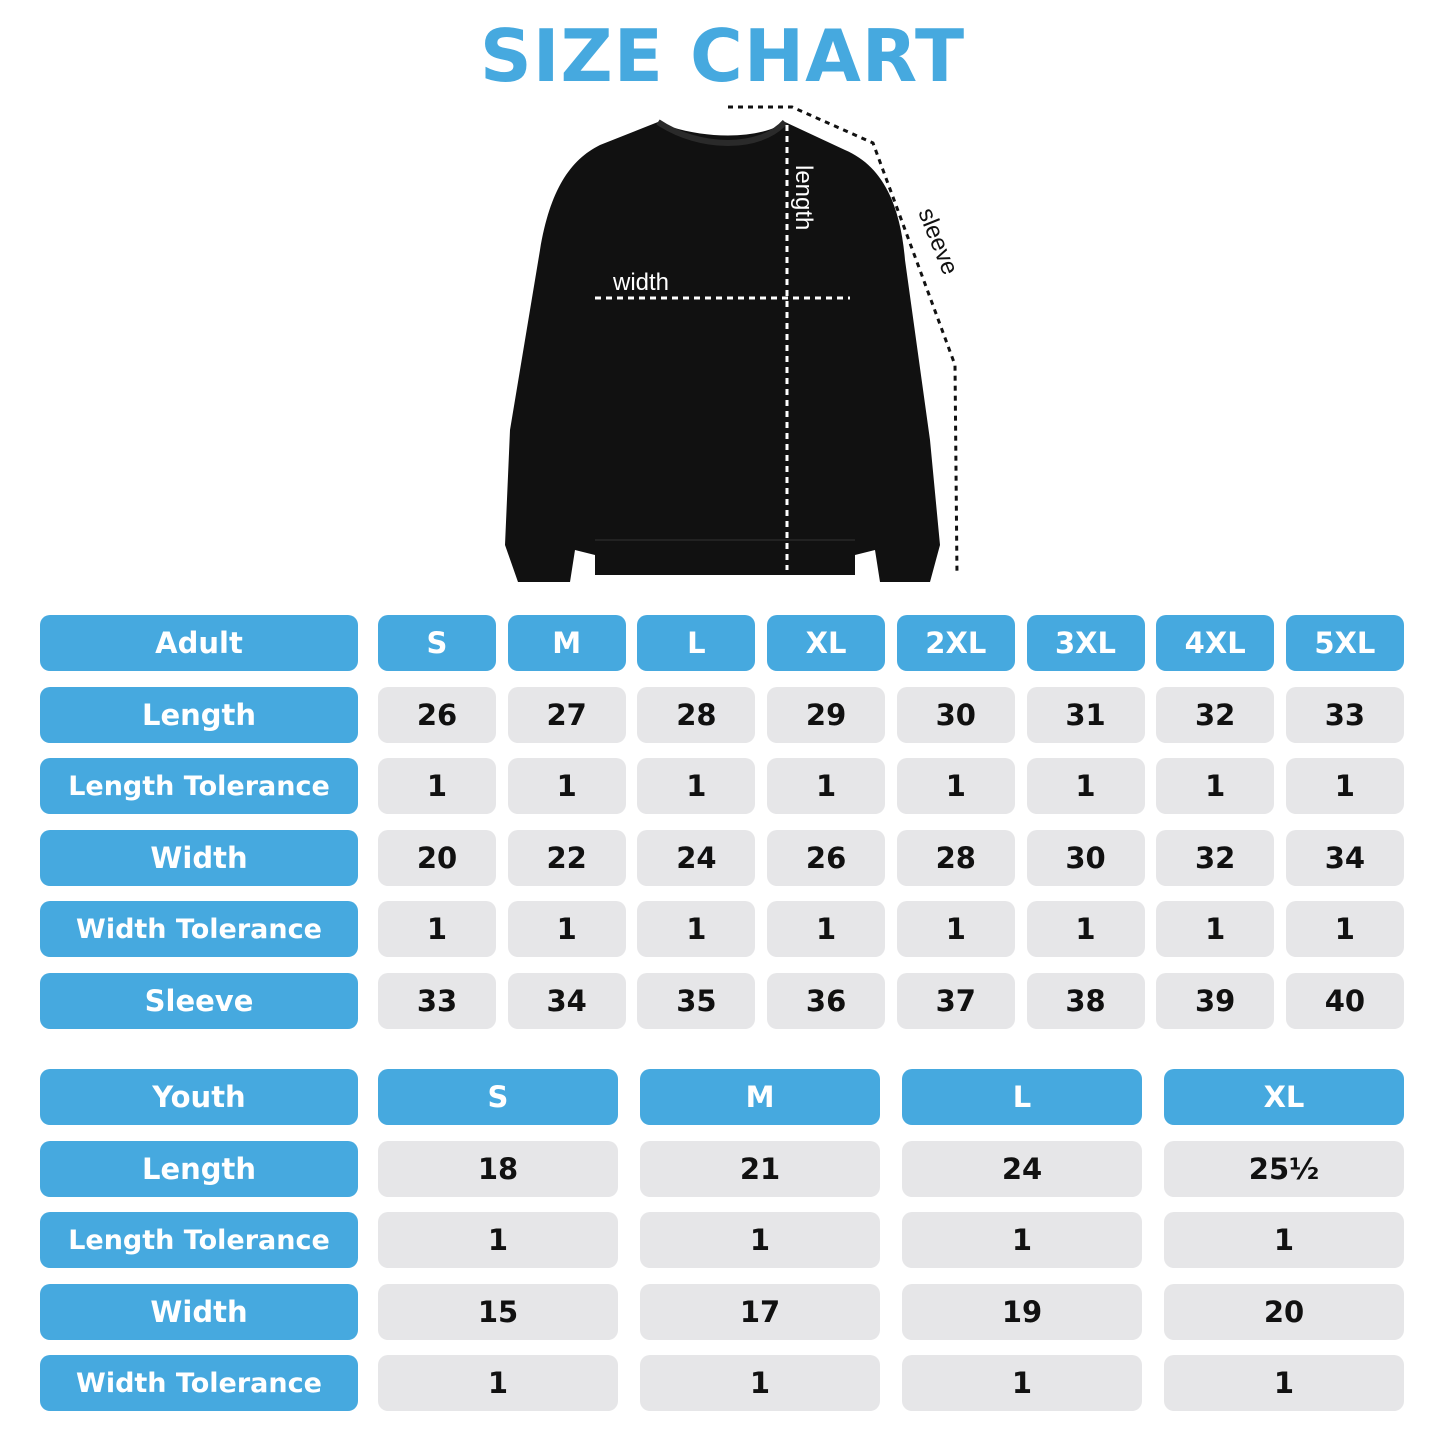 The image size is (1445, 1445). What do you see at coordinates (1344, 643) in the screenshot?
I see `size-header-5xl: 5XL` at bounding box center [1344, 643].